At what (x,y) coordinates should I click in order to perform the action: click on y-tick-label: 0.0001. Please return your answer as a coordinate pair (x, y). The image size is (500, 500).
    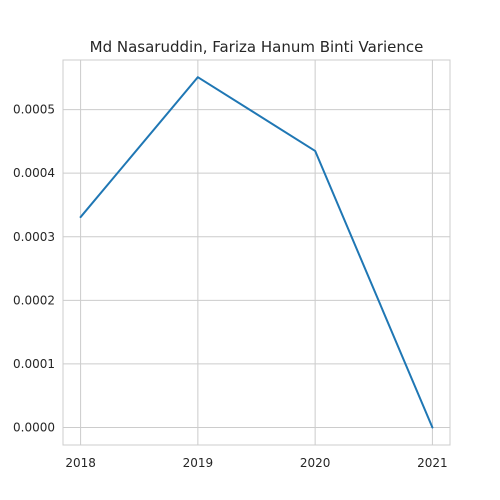
    Looking at the image, I should click on (34, 364).